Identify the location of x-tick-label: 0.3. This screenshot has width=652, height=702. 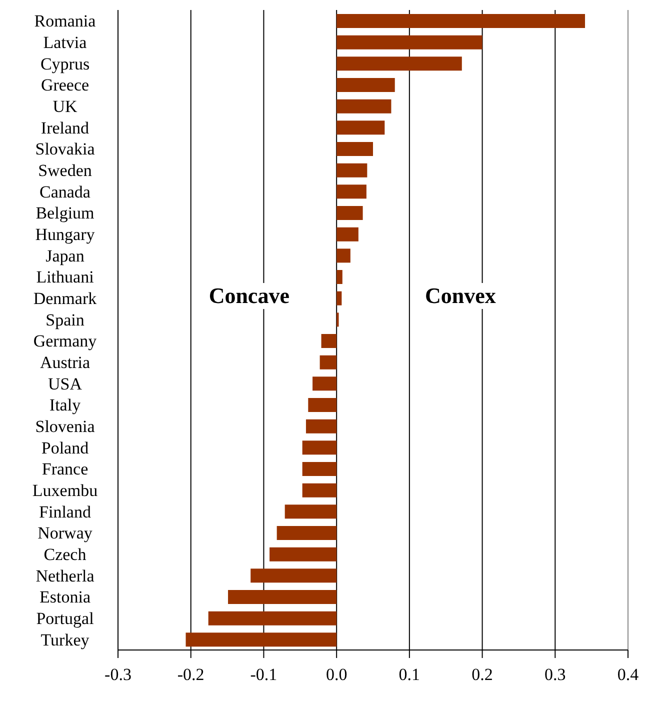
(555, 674).